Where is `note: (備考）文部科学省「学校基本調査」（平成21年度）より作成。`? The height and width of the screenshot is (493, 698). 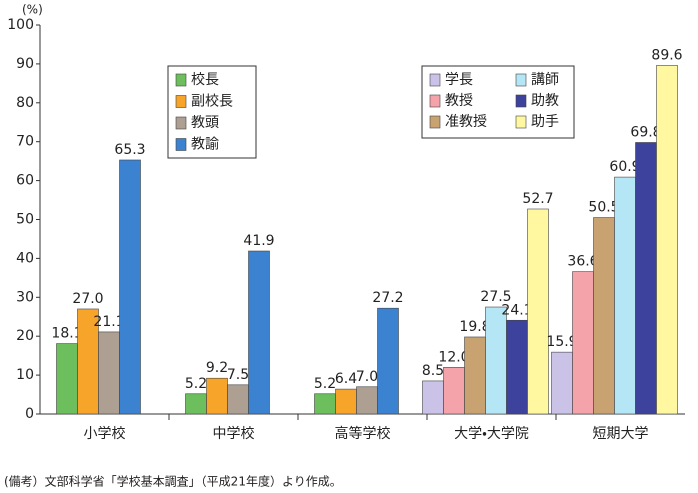
note: (備考）文部科学省「学校基本調査」（平成21年度）より作成。 is located at coordinates (173, 481).